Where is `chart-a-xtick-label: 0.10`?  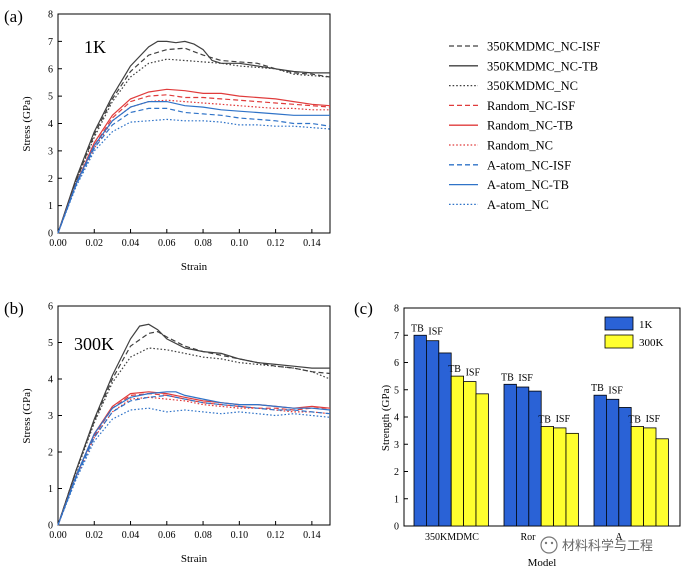 chart-a-xtick-label: 0.10 is located at coordinates (240, 243).